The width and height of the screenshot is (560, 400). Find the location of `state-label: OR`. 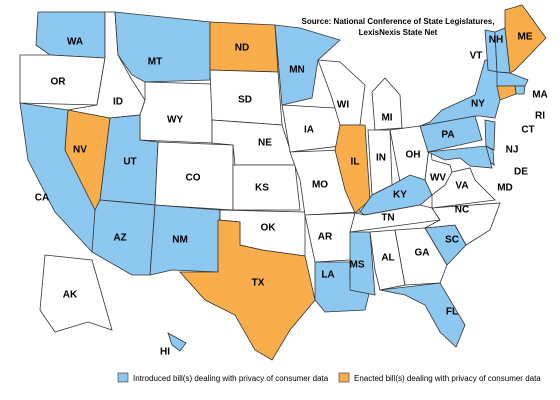

state-label: OR is located at coordinates (59, 82).